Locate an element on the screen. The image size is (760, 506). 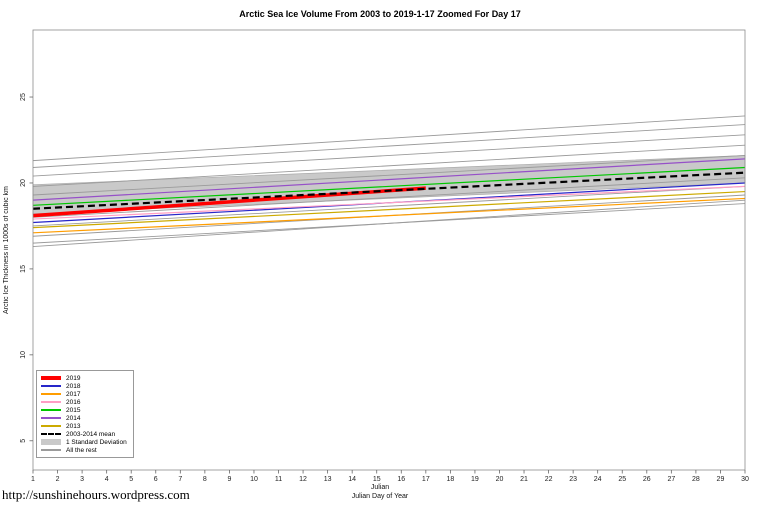
x-tick-label: 9 is located at coordinates (229, 479).